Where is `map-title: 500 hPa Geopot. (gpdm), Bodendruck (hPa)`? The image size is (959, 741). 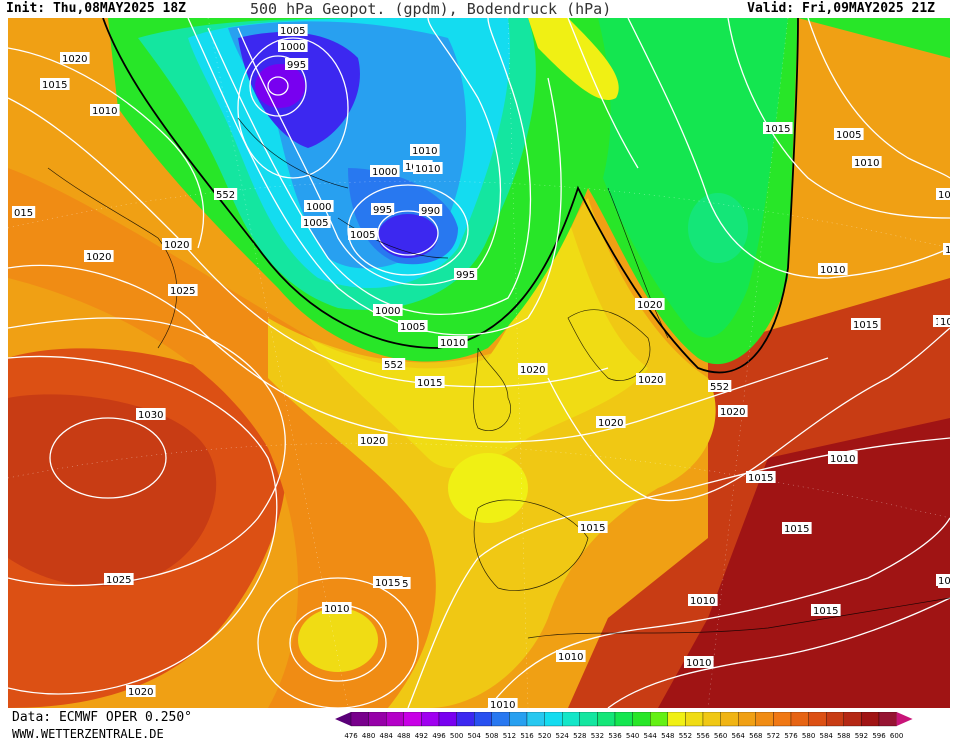 map-title: 500 hPa Geopot. (gpdm), Bodendruck (hPa) is located at coordinates (431, 9).